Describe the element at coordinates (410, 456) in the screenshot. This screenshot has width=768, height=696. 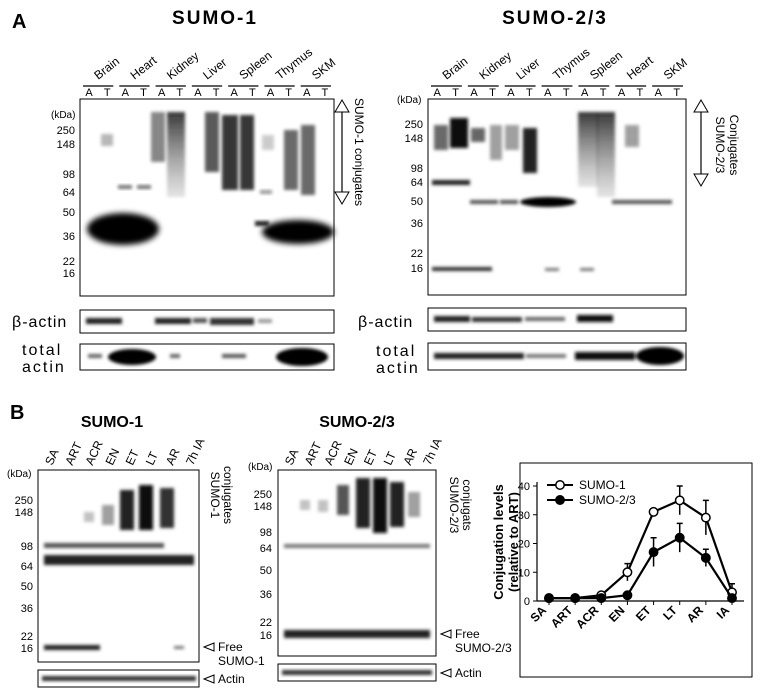
I see `lane-label: AR` at that location.